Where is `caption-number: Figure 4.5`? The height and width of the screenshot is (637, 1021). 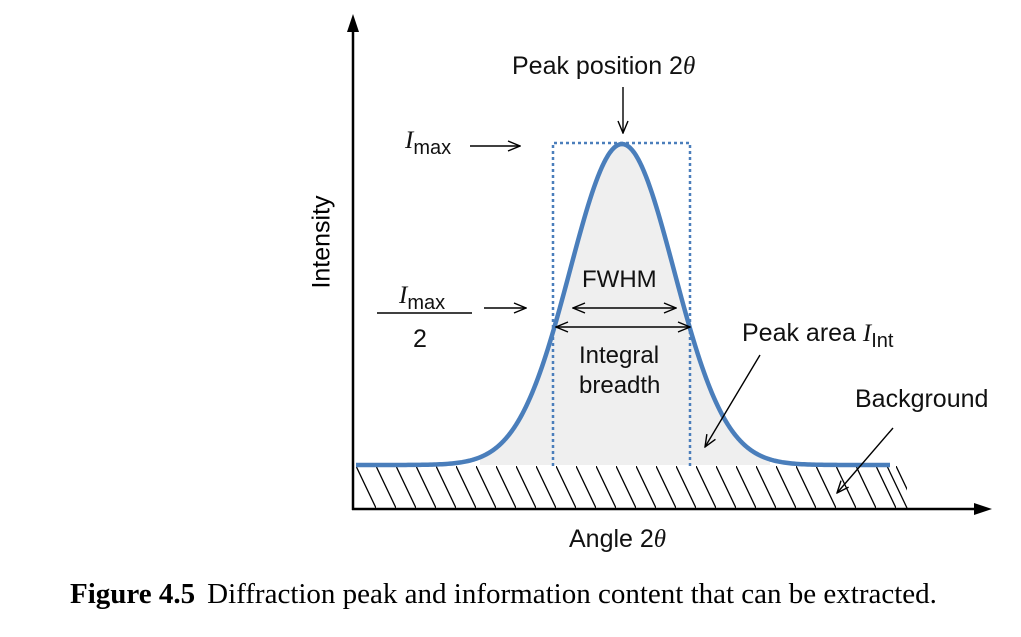 caption-number: Figure 4.5 is located at coordinates (133, 594).